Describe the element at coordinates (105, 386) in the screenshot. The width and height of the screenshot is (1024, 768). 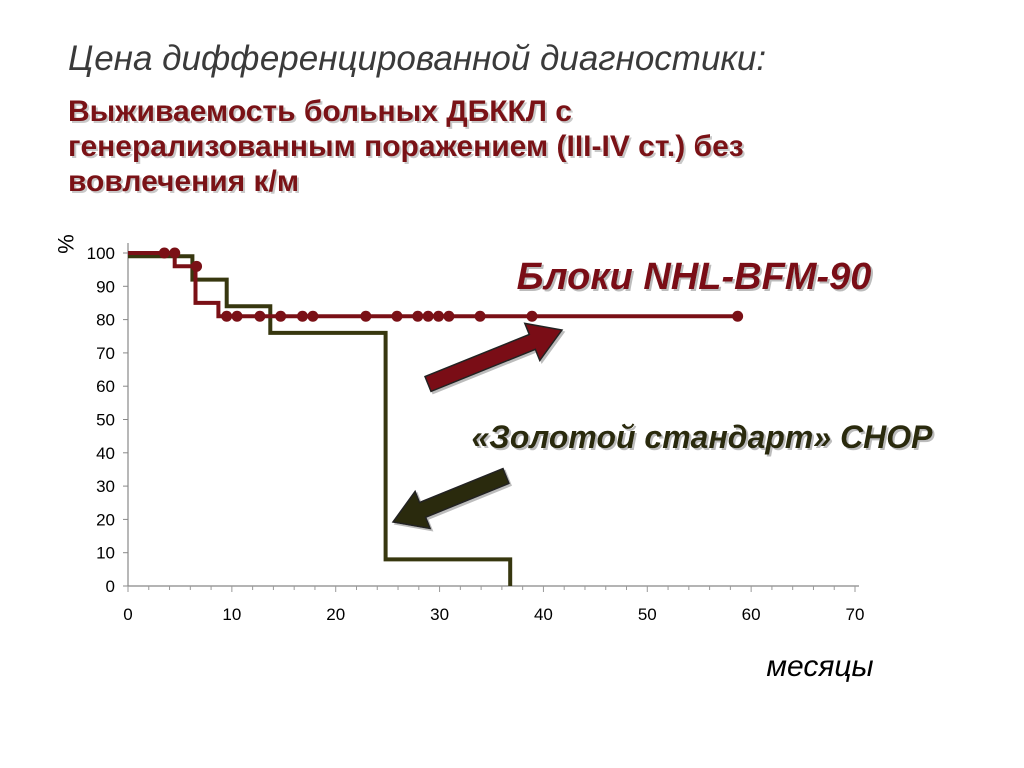
I see `y-tick-label: 60` at that location.